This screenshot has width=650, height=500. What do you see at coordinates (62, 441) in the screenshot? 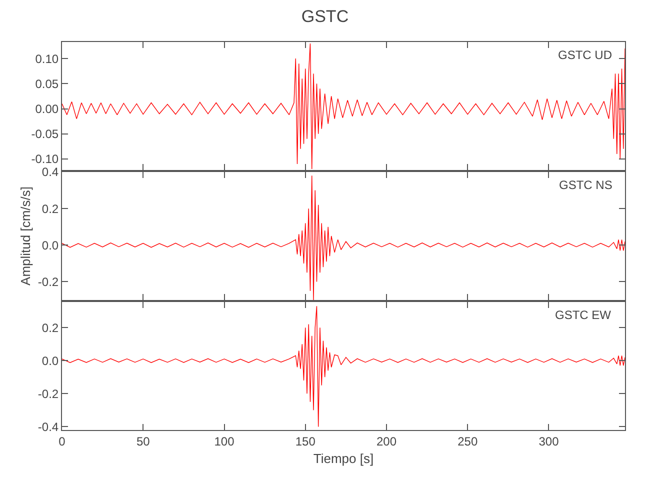
I see `x-tick-label: 0` at bounding box center [62, 441].